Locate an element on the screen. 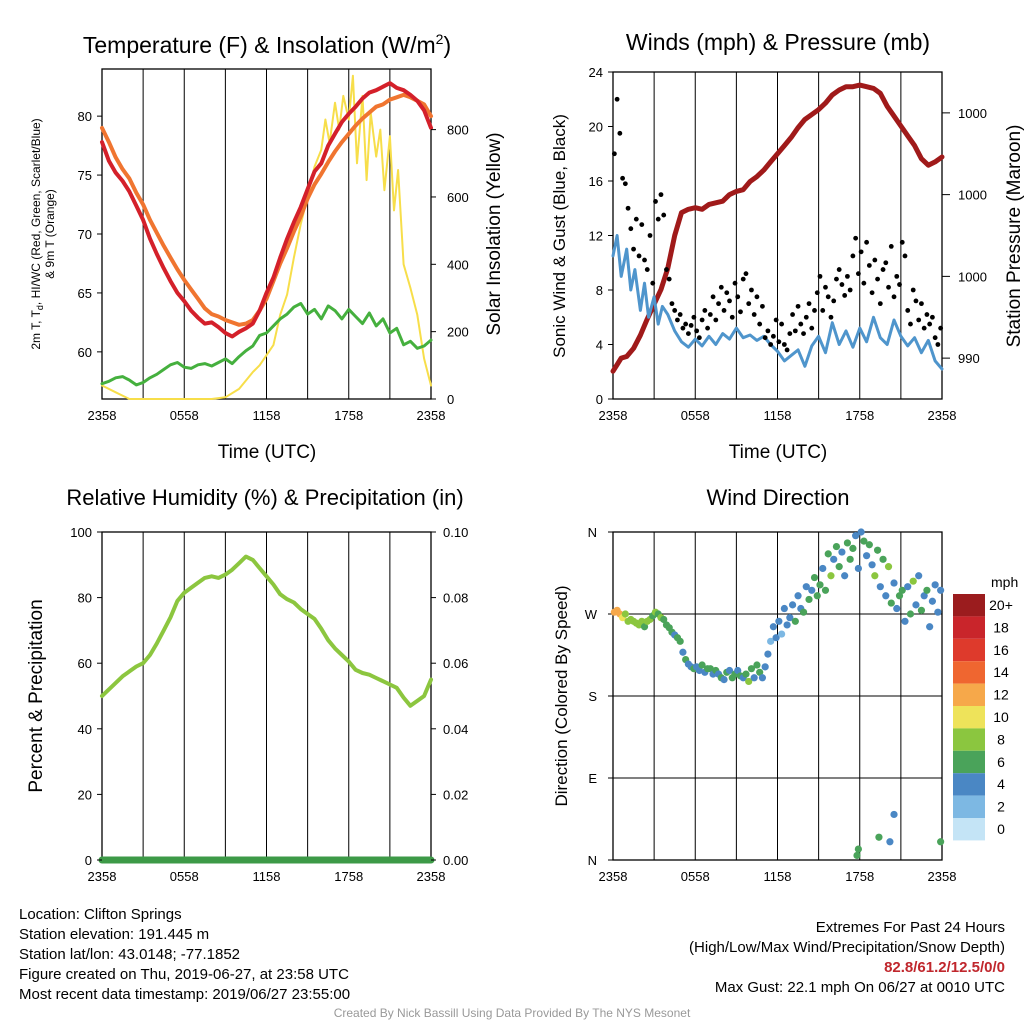 This screenshot has height=1024, width=1024. rh-x-tick-label: 0558 is located at coordinates (184, 876).